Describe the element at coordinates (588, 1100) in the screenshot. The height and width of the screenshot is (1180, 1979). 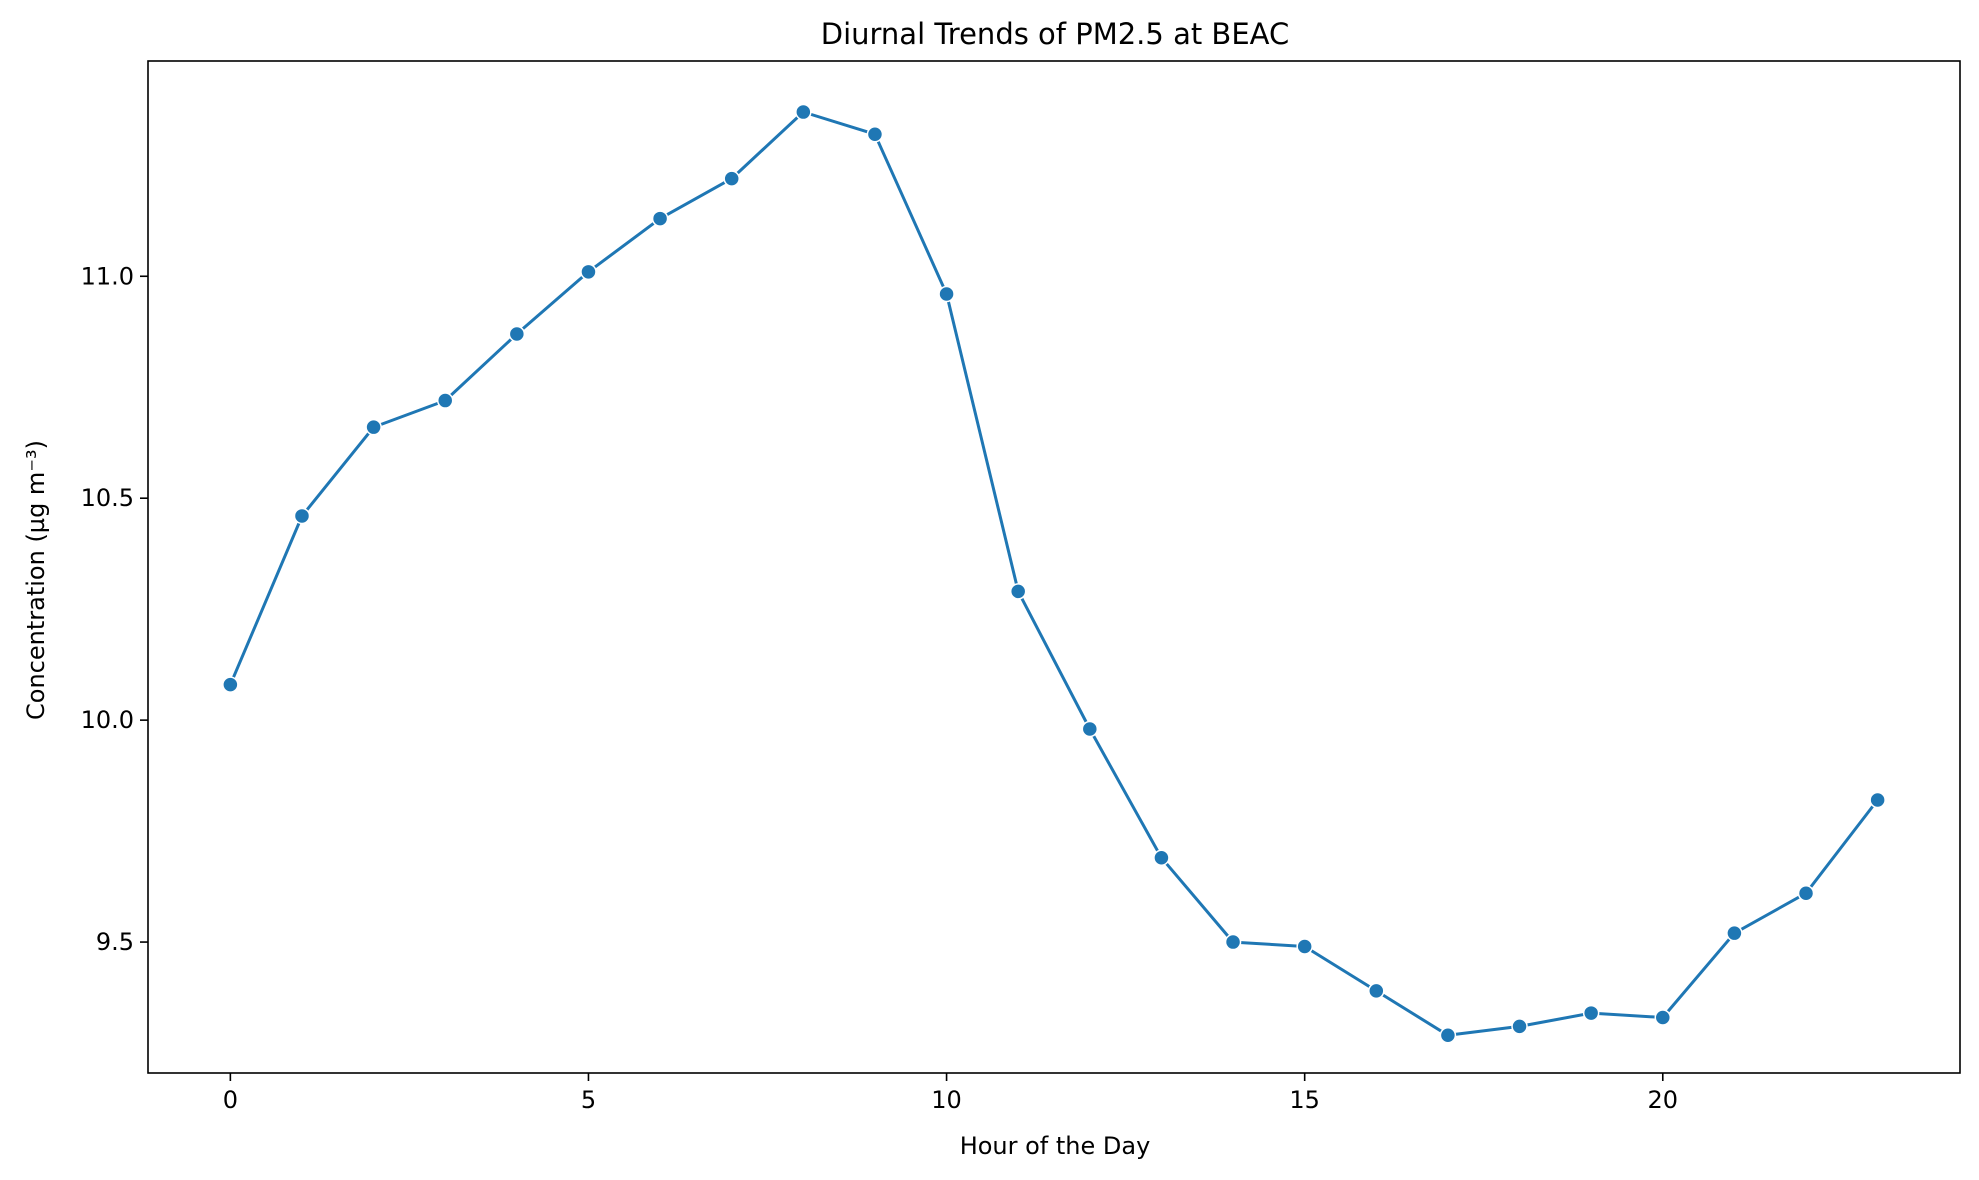
I see `x-tick-label: 5` at that location.